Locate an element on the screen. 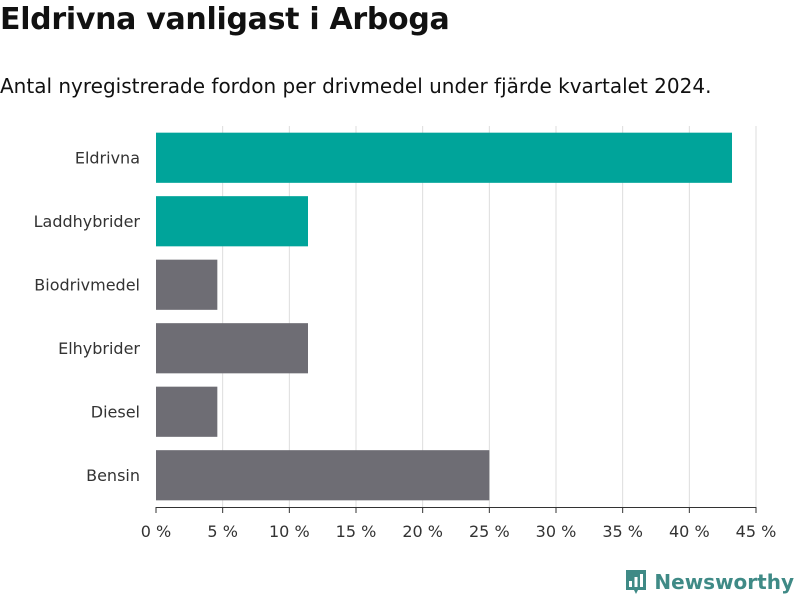  chart-title: Eldrivna vanligast i Arboga is located at coordinates (225, 19).